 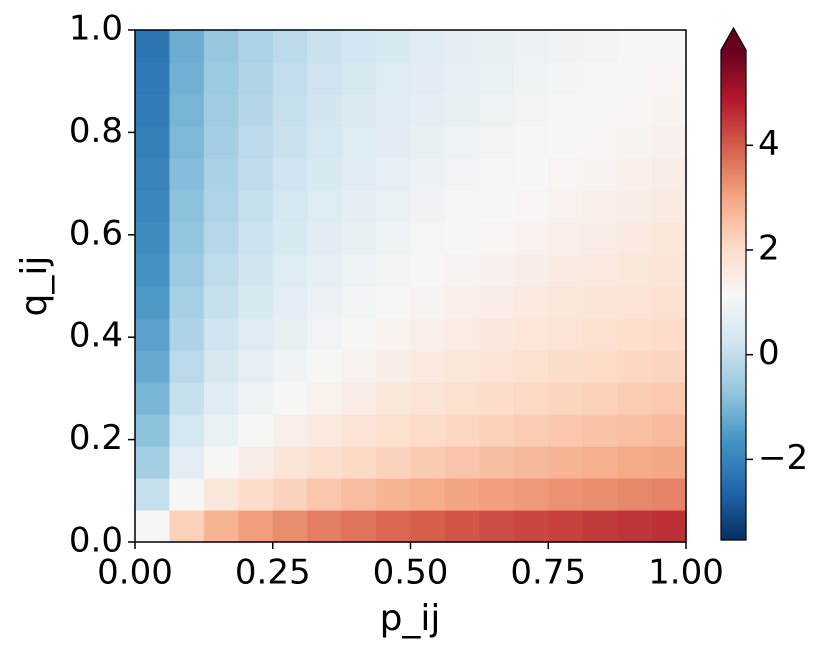 What do you see at coordinates (96, 29) in the screenshot?
I see `y-tick-label: 1.0` at bounding box center [96, 29].